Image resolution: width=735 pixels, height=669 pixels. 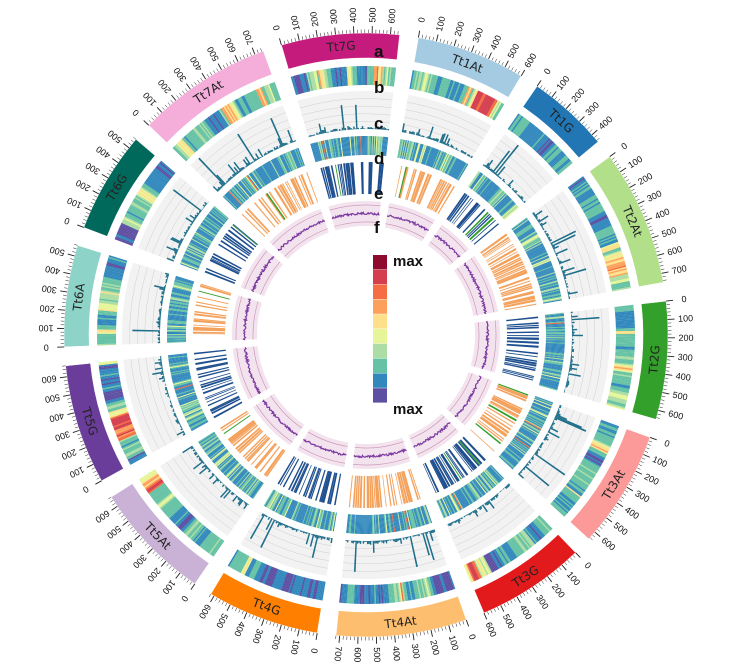 What do you see at coordinates (405, 231) in the screenshot?
I see `line-track-gridline` at bounding box center [405, 231].